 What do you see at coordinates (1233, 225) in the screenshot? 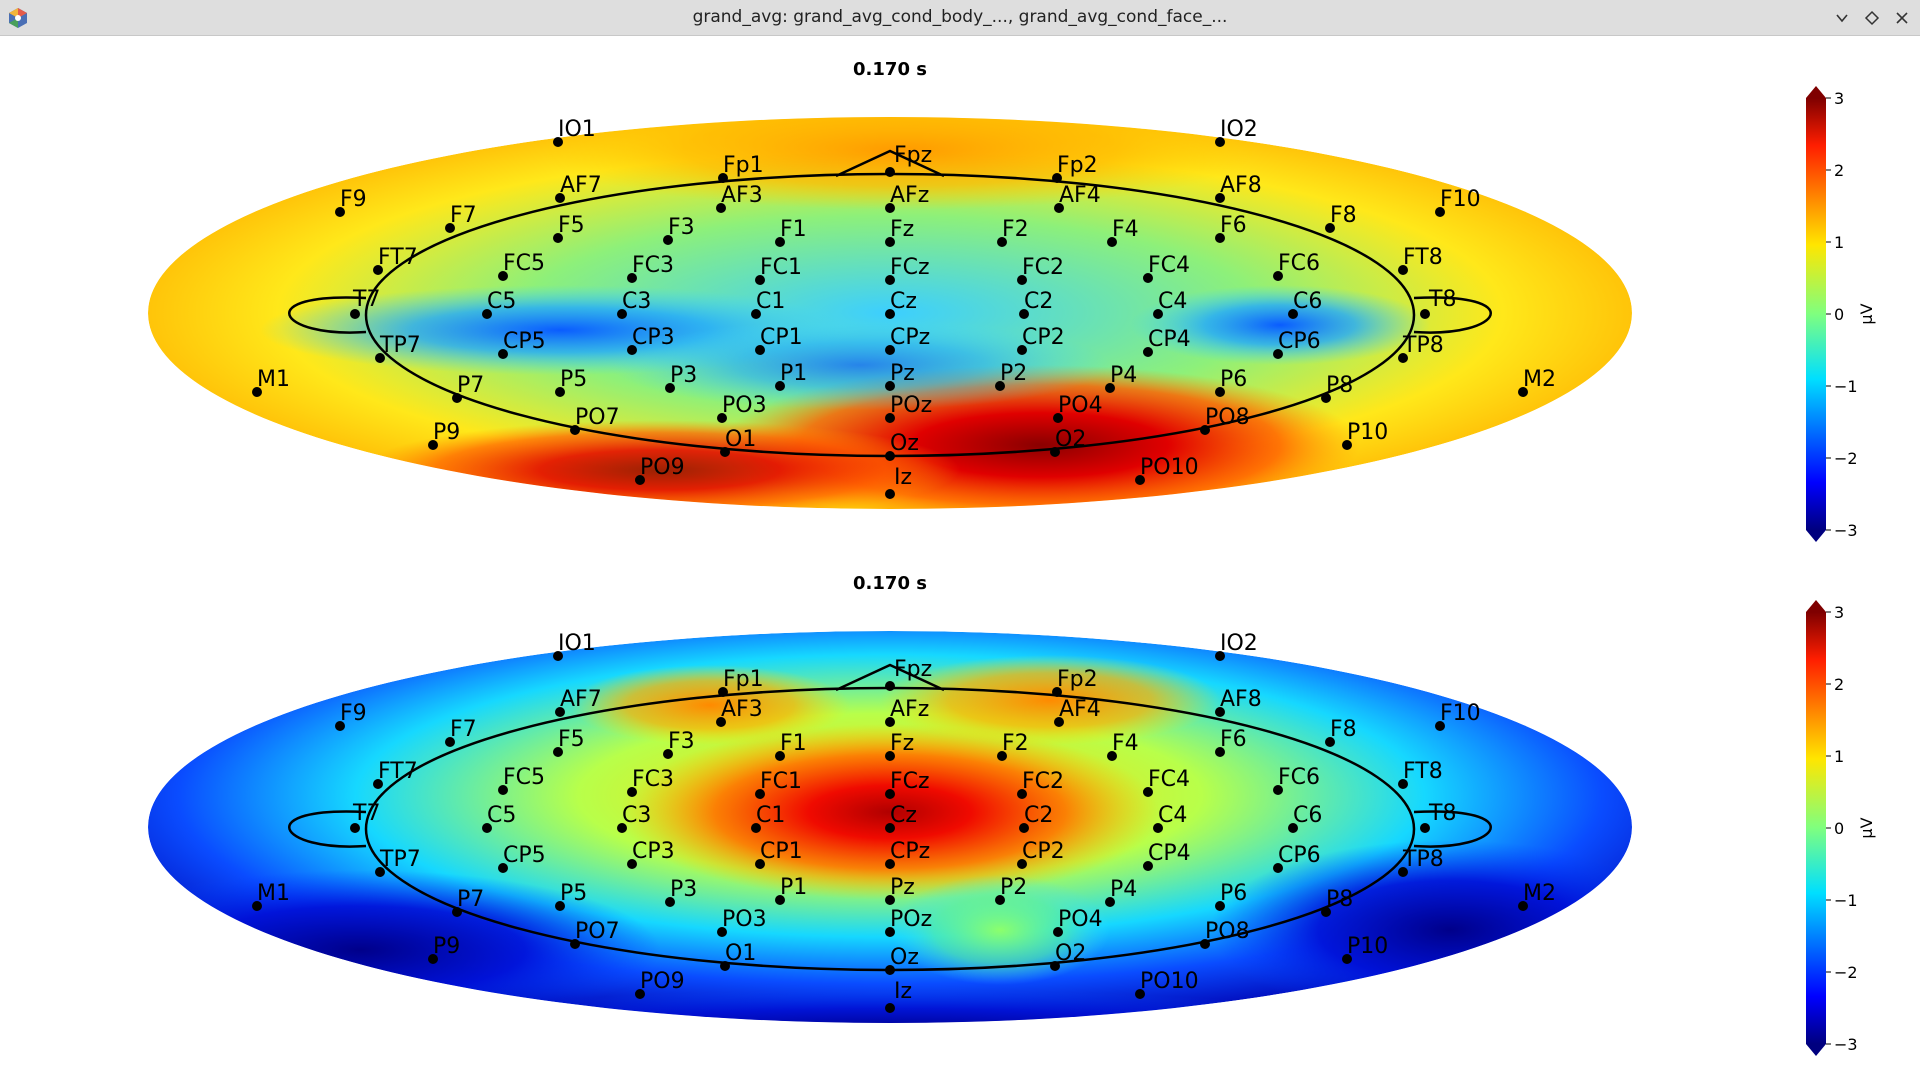
I see `sensor-label-f6: F6` at bounding box center [1233, 225].